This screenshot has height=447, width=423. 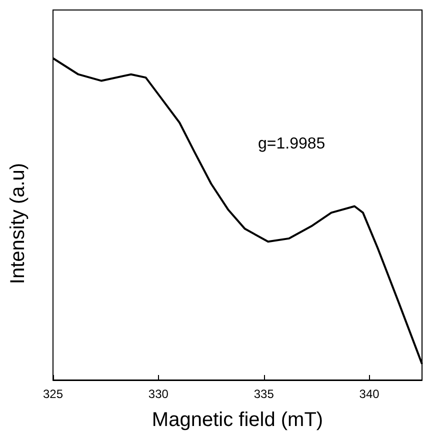 I want to click on x-tick-label: 330, so click(x=158, y=394).